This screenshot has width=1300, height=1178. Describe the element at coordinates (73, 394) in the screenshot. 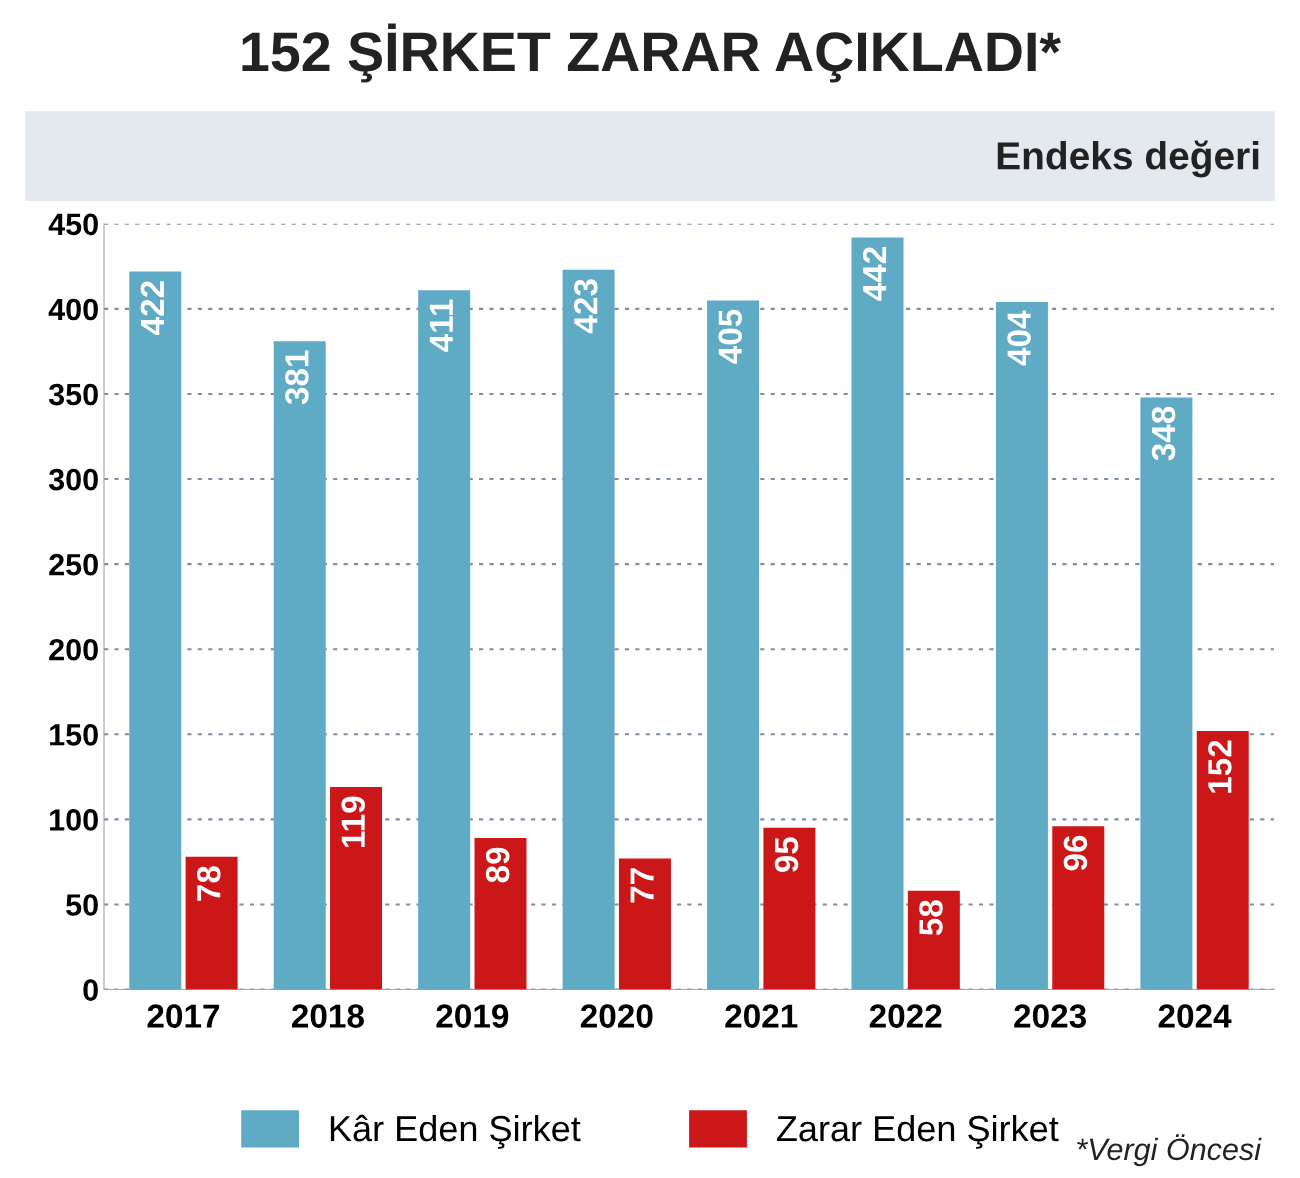

I see `y-tick-label: 350` at that location.